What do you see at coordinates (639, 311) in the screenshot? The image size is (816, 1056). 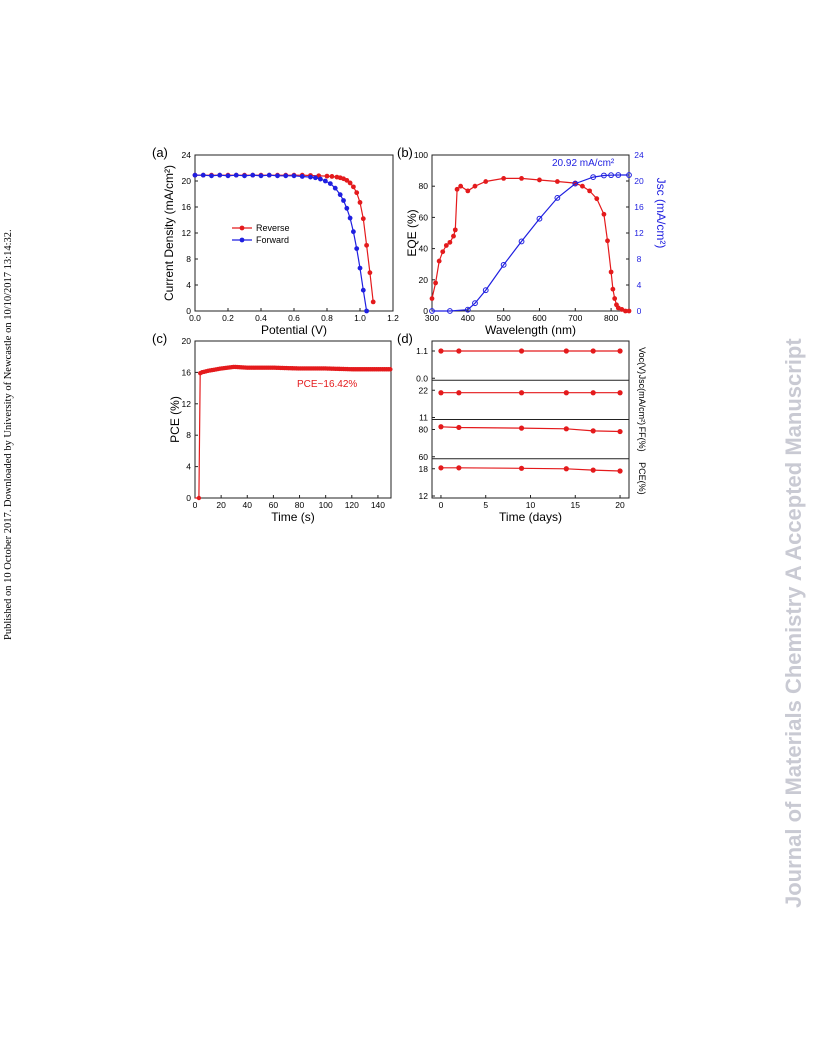 I see `panel-b-y2tick-label: 0` at bounding box center [639, 311].